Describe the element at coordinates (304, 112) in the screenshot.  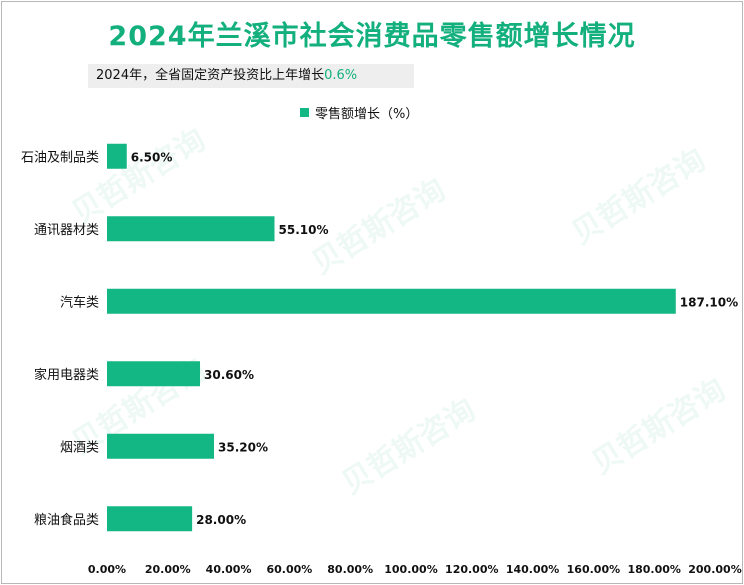
I see `legend-swatch` at that location.